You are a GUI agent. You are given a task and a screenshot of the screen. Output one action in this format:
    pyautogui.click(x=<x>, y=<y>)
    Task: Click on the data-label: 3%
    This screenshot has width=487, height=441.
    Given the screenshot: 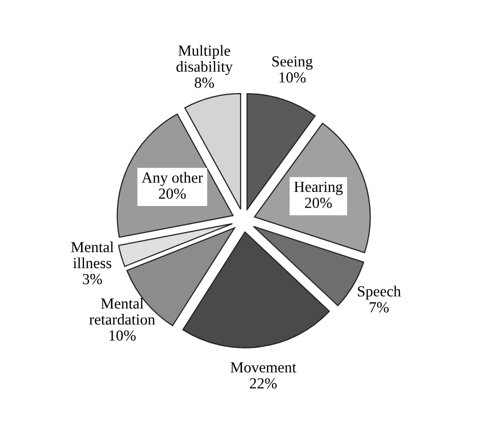 What is the action you would take?
    pyautogui.click(x=92, y=279)
    